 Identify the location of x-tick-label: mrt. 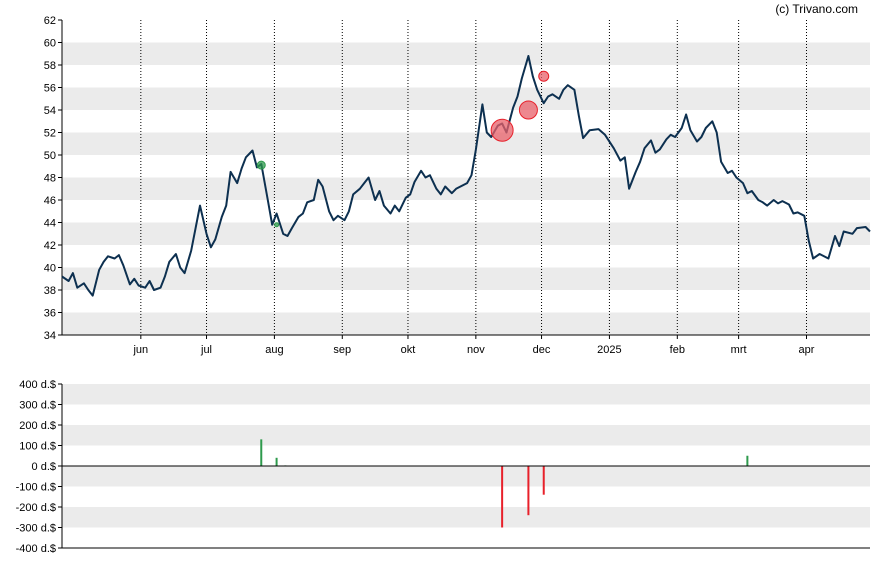
(739, 350).